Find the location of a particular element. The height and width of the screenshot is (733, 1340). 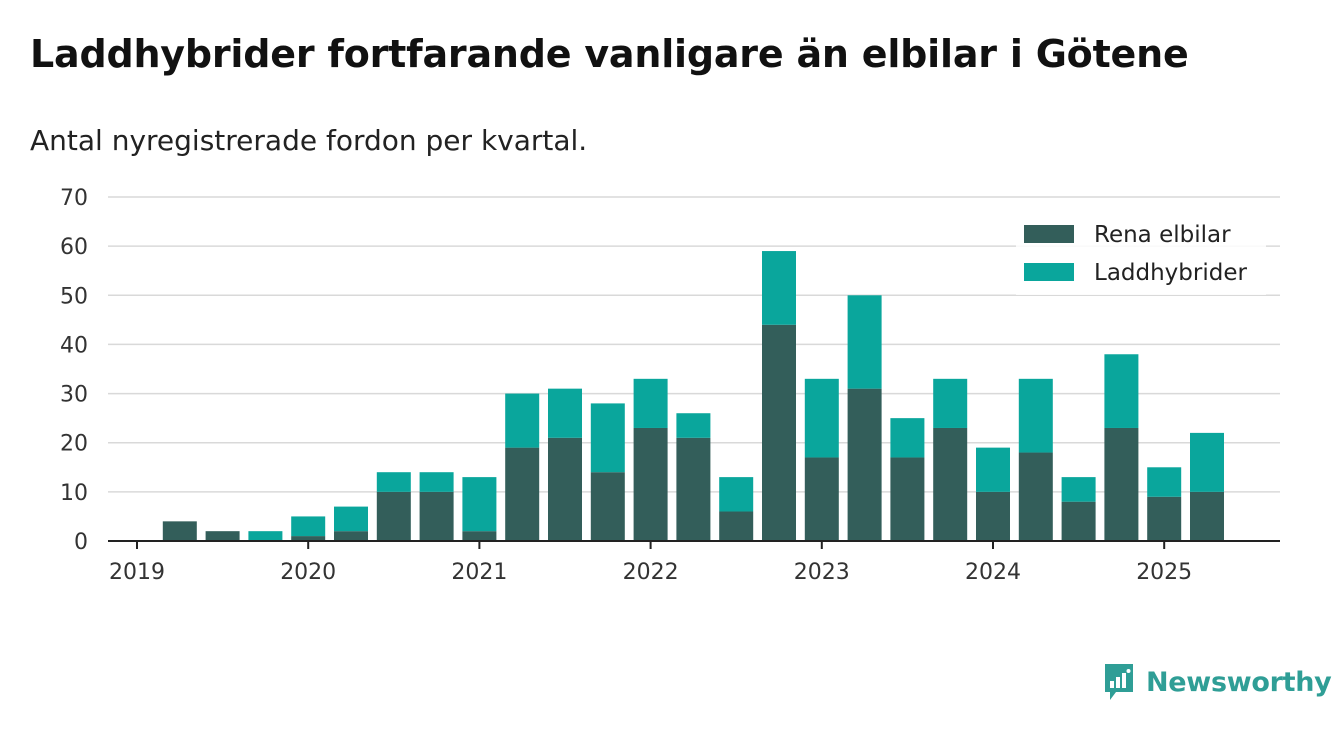

brand-logo: Newsworthy is located at coordinates (1217, 682).